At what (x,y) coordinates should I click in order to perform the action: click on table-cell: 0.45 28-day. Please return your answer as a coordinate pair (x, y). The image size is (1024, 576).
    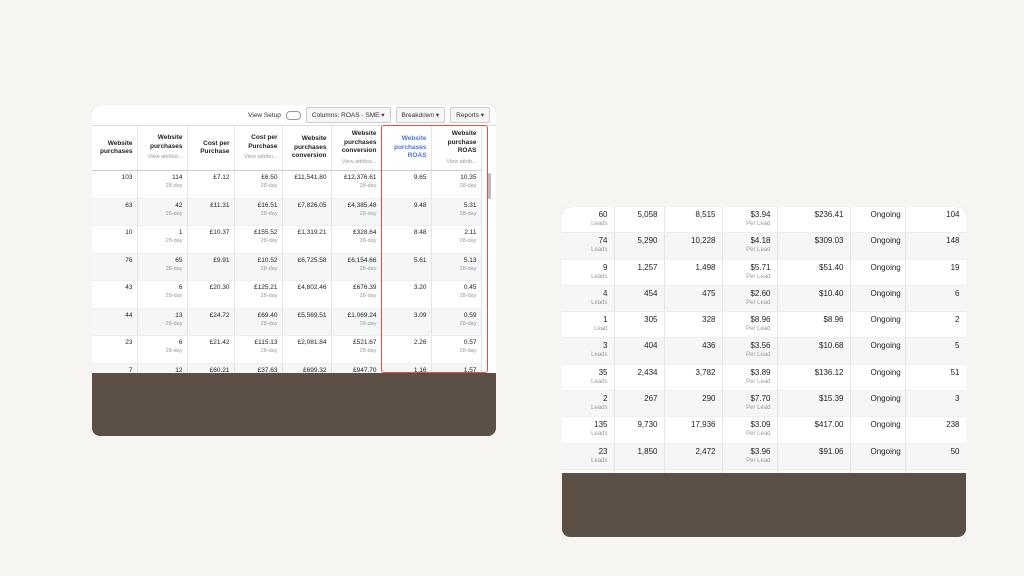
    Looking at the image, I should click on (456, 294).